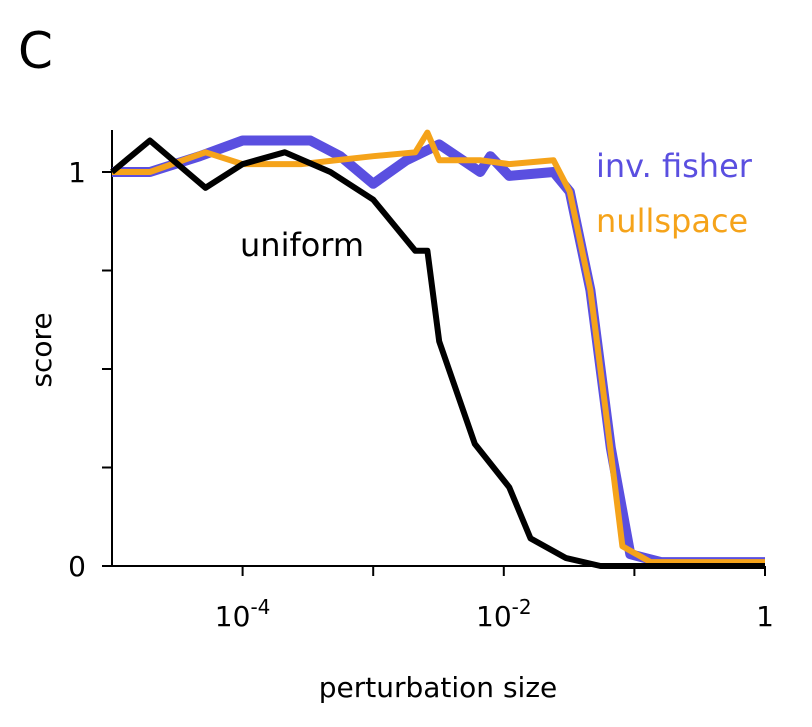 This screenshot has width=812, height=727. What do you see at coordinates (243, 614) in the screenshot?
I see `x-tick-label: 10⁻⁴` at bounding box center [243, 614].